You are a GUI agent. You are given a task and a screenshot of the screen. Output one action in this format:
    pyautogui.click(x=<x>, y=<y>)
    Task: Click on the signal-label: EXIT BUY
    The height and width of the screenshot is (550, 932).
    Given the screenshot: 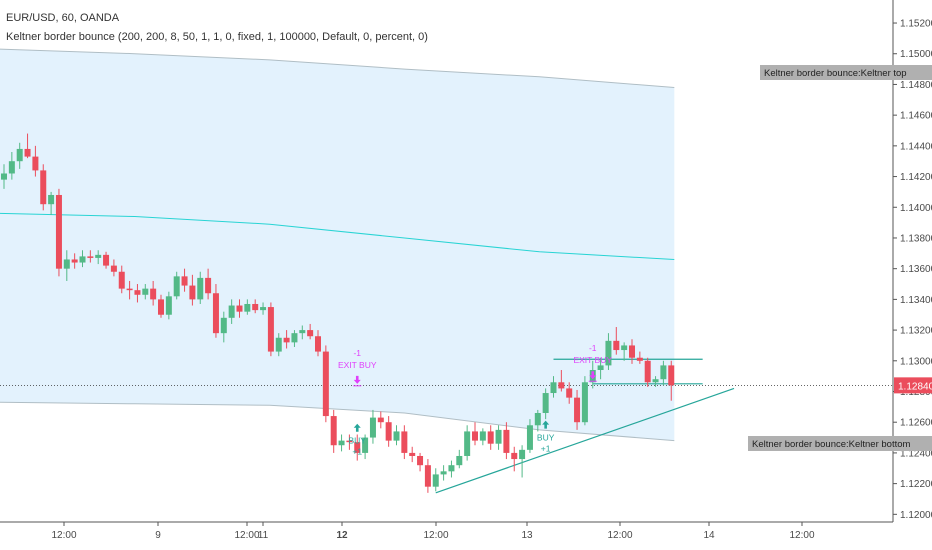 What is the action you would take?
    pyautogui.click(x=357, y=365)
    